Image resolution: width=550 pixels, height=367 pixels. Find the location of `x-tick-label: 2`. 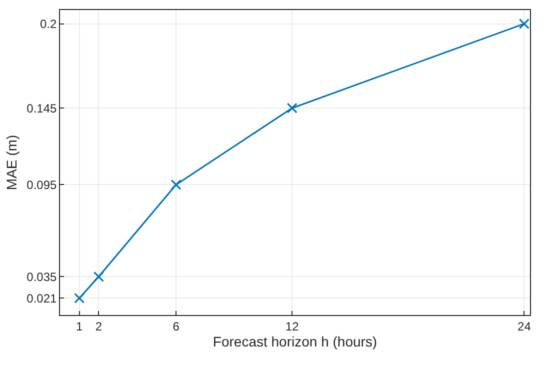

x-tick-label: 2 is located at coordinates (98, 326).